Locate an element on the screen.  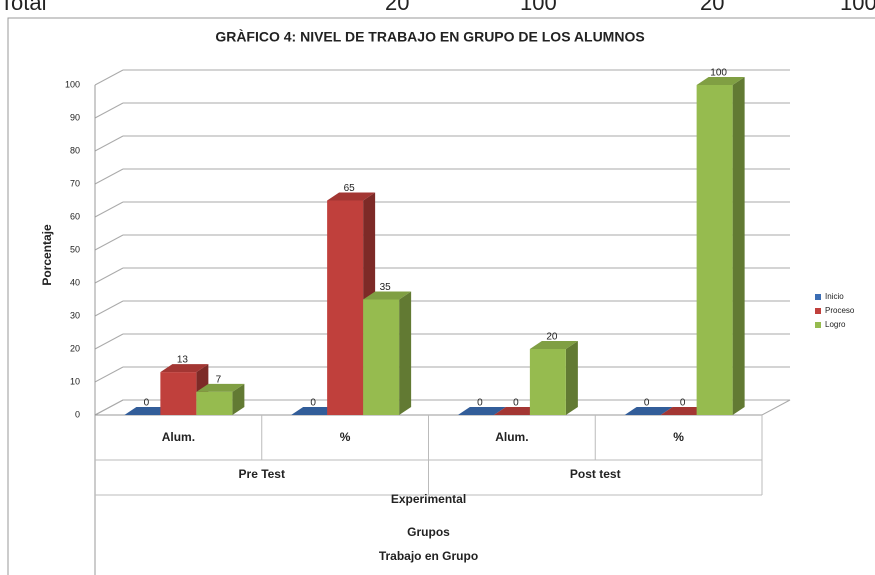
y-tick-label: 20 is located at coordinates (75, 348).